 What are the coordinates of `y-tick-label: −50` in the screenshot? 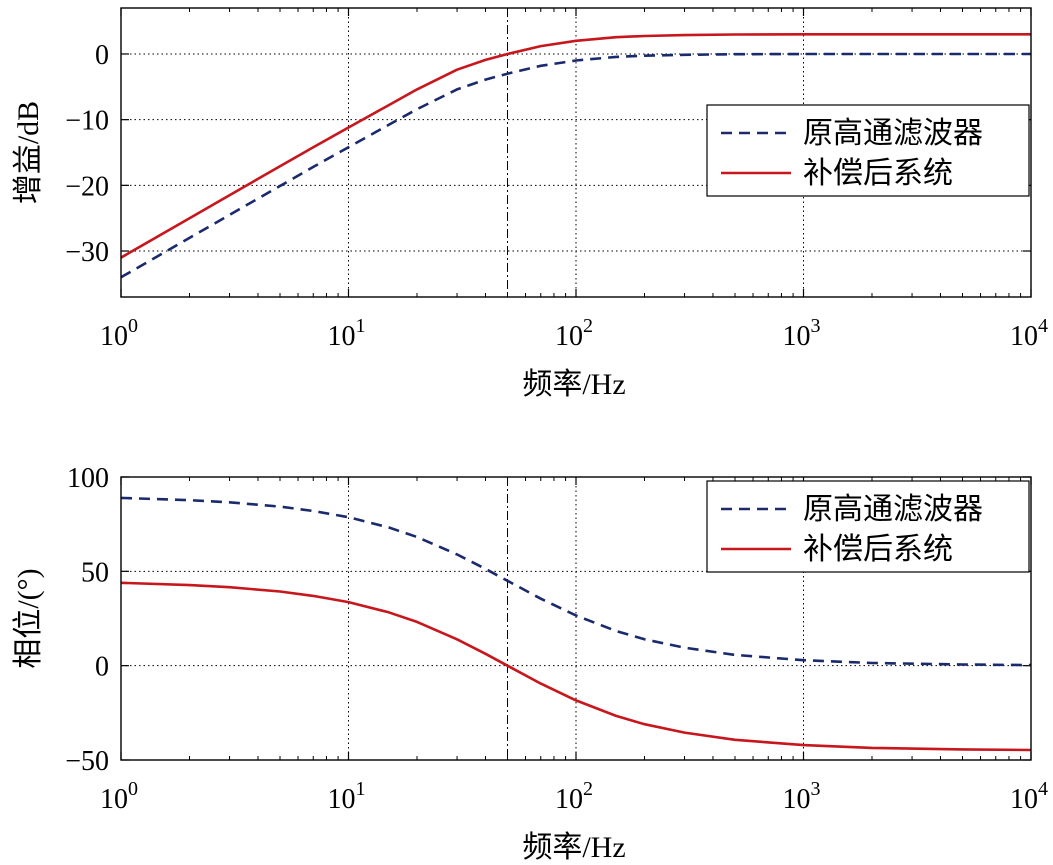 It's located at (87, 761).